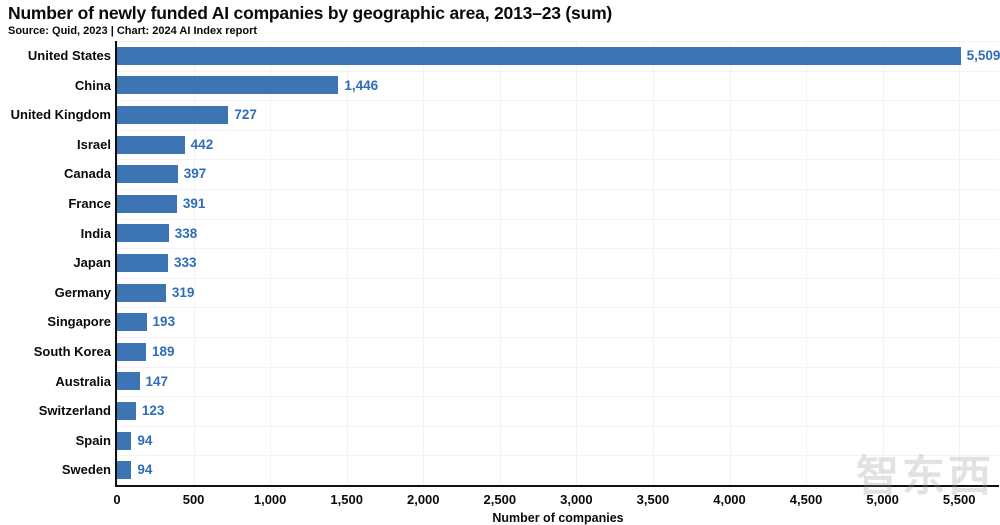 This screenshot has width=1000, height=525. Describe the element at coordinates (959, 499) in the screenshot. I see `x-tick-label: 5,500` at that location.